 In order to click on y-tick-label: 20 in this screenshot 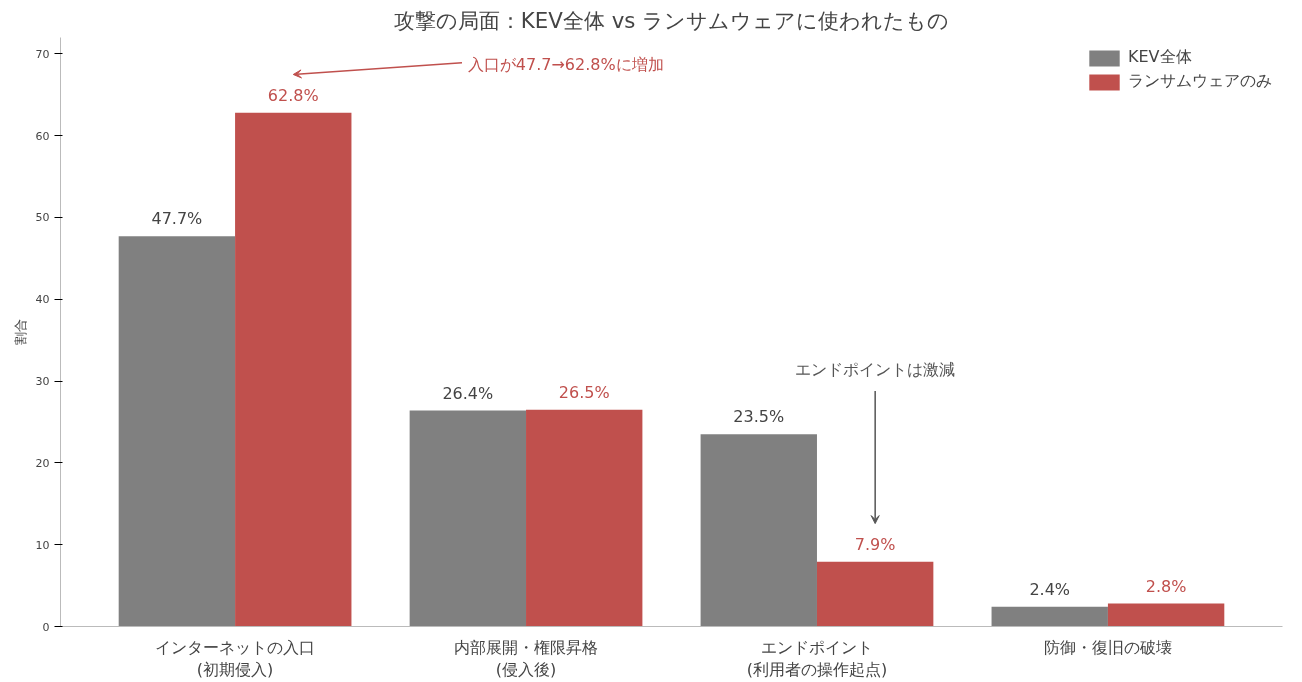, I will do `click(42, 463)`.